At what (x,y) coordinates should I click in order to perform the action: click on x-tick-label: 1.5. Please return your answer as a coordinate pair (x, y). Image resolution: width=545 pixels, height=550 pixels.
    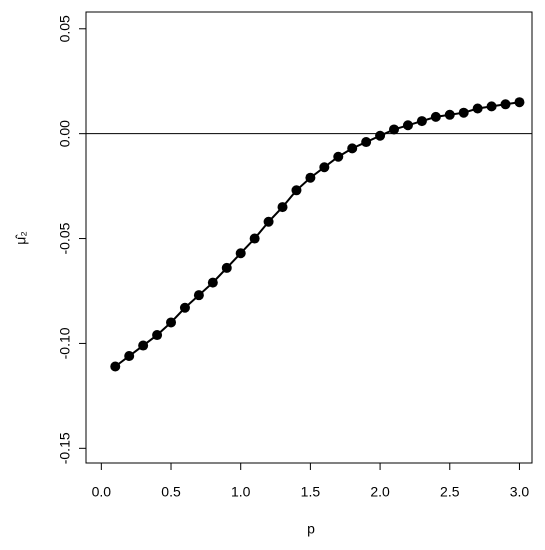
    Looking at the image, I should click on (311, 492).